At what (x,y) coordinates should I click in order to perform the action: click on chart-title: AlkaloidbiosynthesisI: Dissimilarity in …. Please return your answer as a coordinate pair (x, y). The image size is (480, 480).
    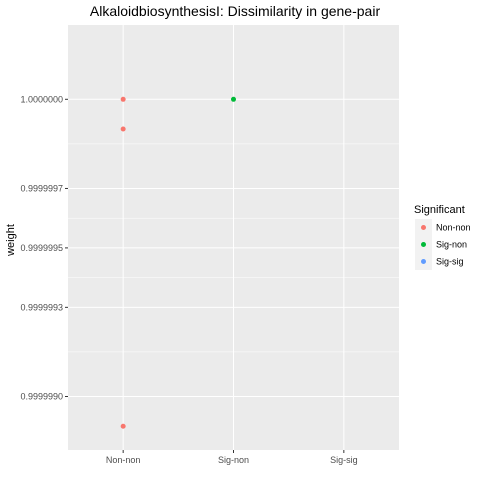
    Looking at the image, I should click on (235, 11).